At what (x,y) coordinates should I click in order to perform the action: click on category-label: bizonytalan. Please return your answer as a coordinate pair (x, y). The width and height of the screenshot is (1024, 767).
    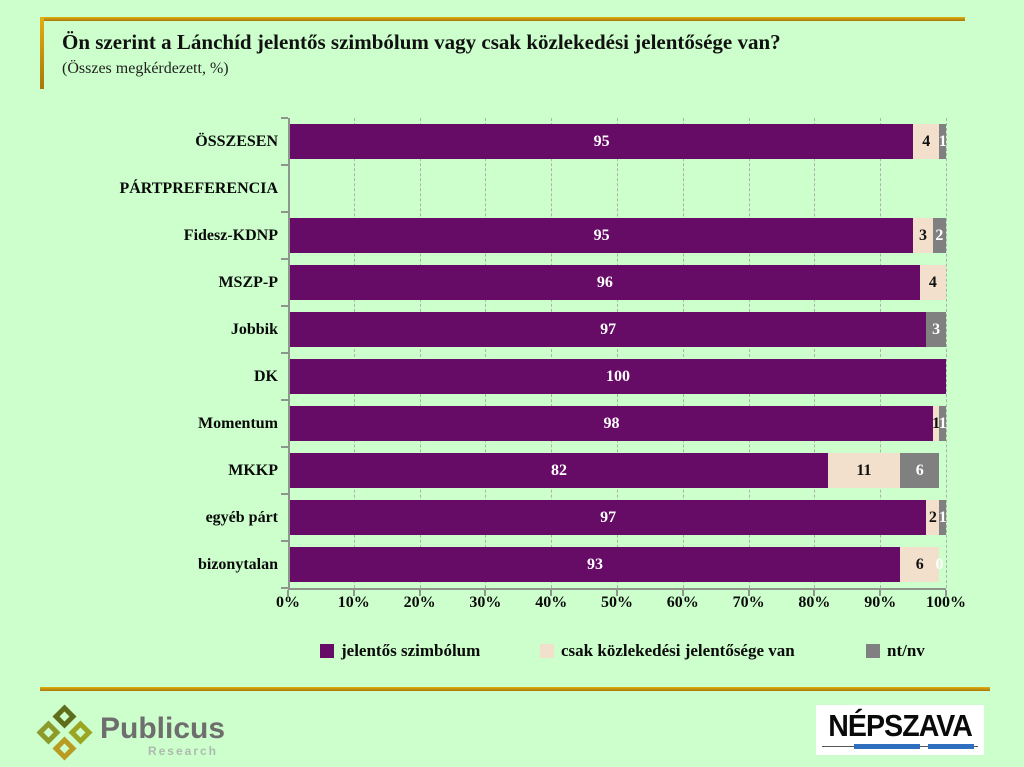
    Looking at the image, I should click on (237, 564).